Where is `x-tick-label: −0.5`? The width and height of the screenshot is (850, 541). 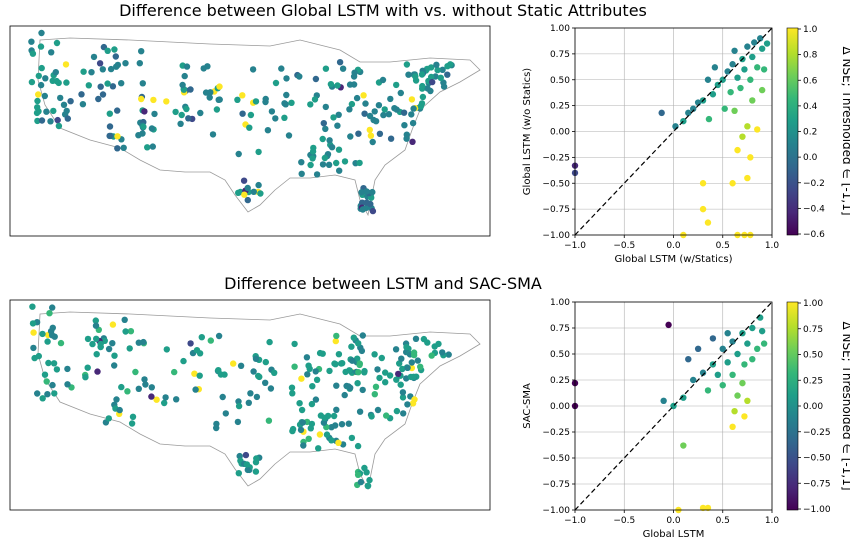
x-tick-label: −0.5 is located at coordinates (624, 246).